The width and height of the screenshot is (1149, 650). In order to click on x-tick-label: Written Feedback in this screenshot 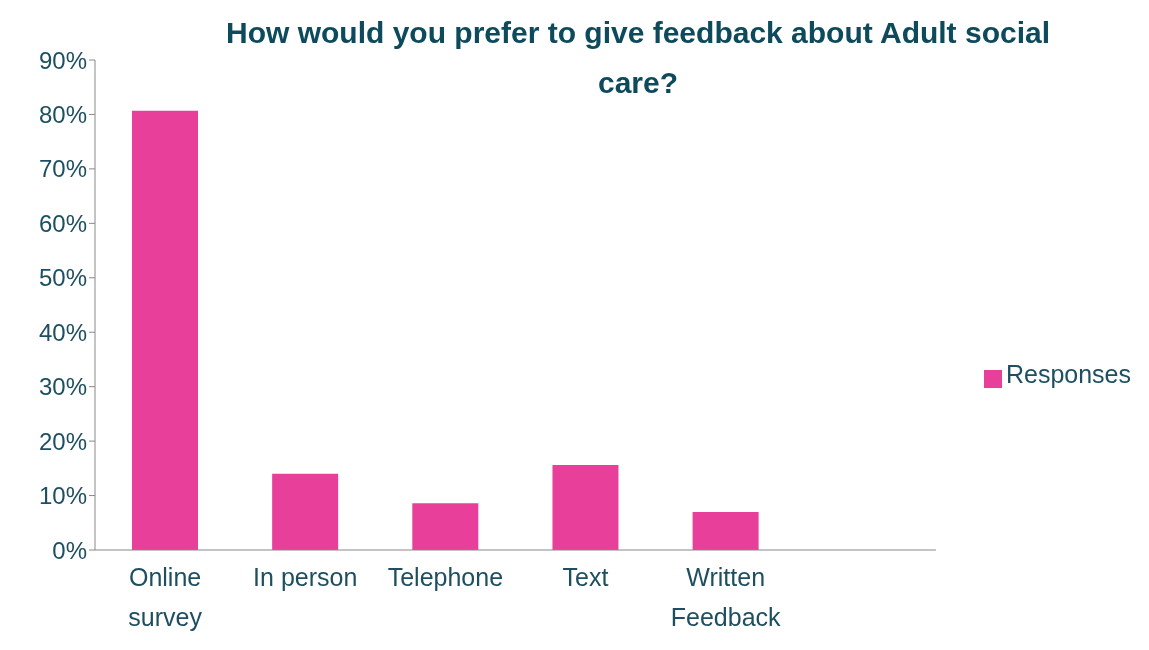, I will do `click(726, 597)`.